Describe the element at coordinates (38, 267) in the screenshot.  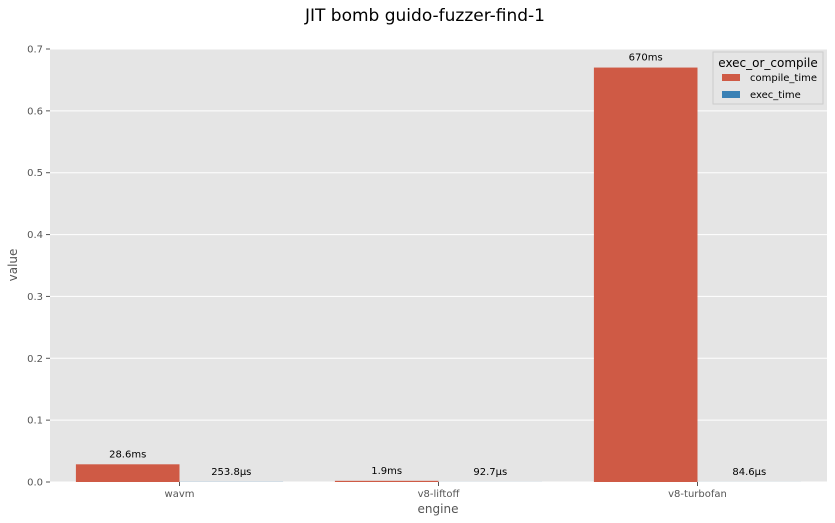
I see `y-axis-ticks: 0.0 0.1 0.2 0.3 0.4 0.5 0.6 0.7` at that location.